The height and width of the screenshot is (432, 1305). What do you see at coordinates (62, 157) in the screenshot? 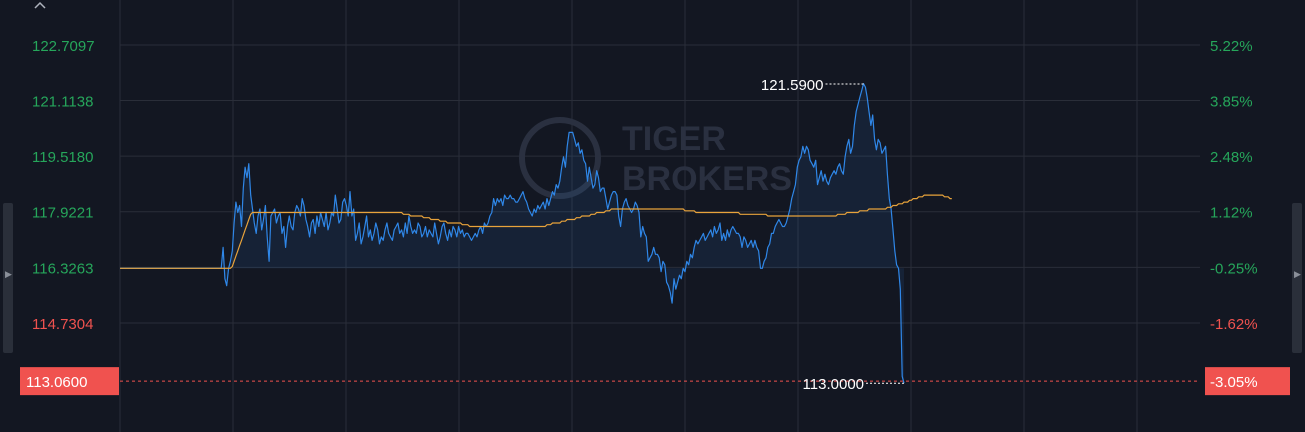
I see `y-tick-label-left: 119.5180` at bounding box center [62, 157].